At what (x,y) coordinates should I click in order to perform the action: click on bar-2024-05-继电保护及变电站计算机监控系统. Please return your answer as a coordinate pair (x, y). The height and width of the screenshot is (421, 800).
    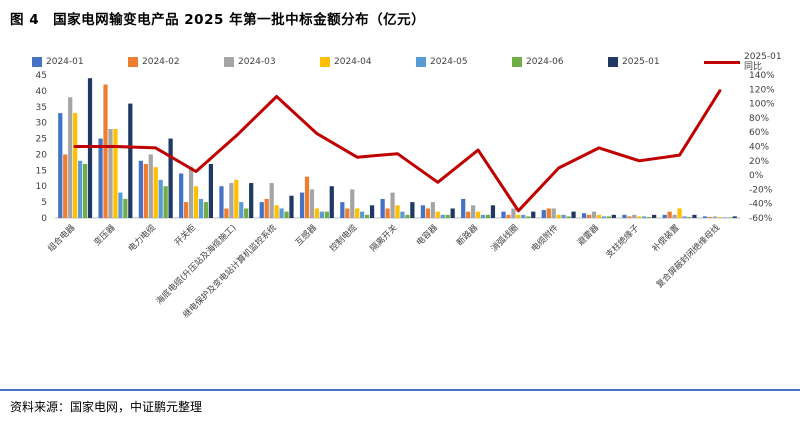
    Looking at the image, I should click on (281, 213).